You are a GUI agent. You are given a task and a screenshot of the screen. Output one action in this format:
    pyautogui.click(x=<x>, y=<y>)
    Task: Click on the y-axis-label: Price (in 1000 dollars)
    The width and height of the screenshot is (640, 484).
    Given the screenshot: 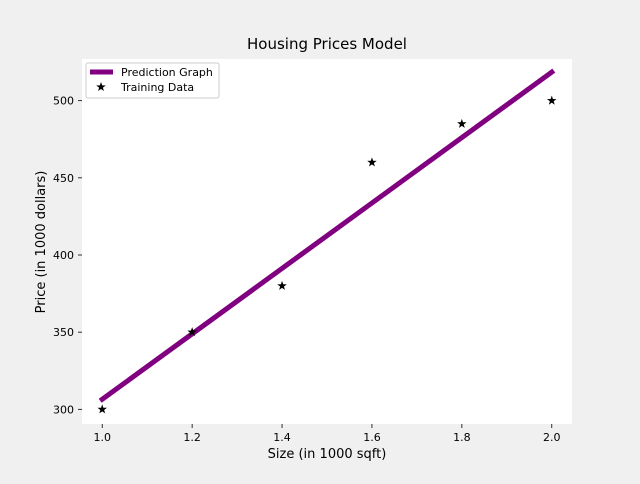 What is the action you would take?
    pyautogui.click(x=41, y=242)
    